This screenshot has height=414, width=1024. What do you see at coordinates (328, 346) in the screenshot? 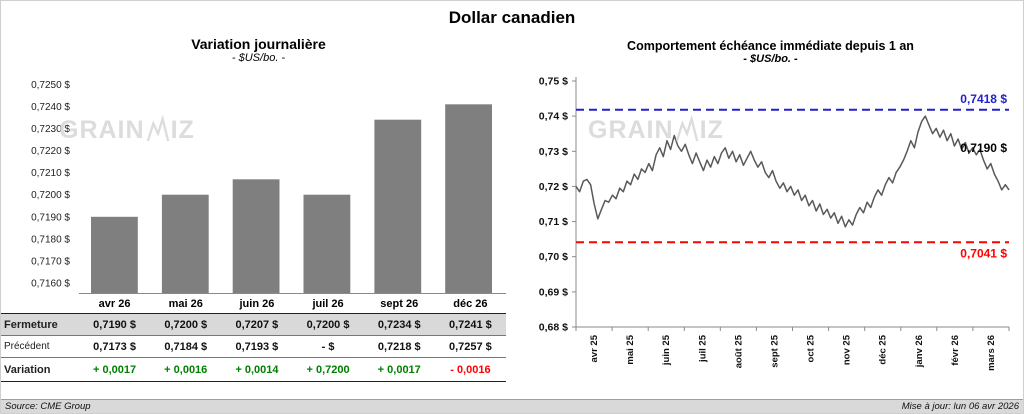
I see `table-cell: - $` at bounding box center [328, 346].